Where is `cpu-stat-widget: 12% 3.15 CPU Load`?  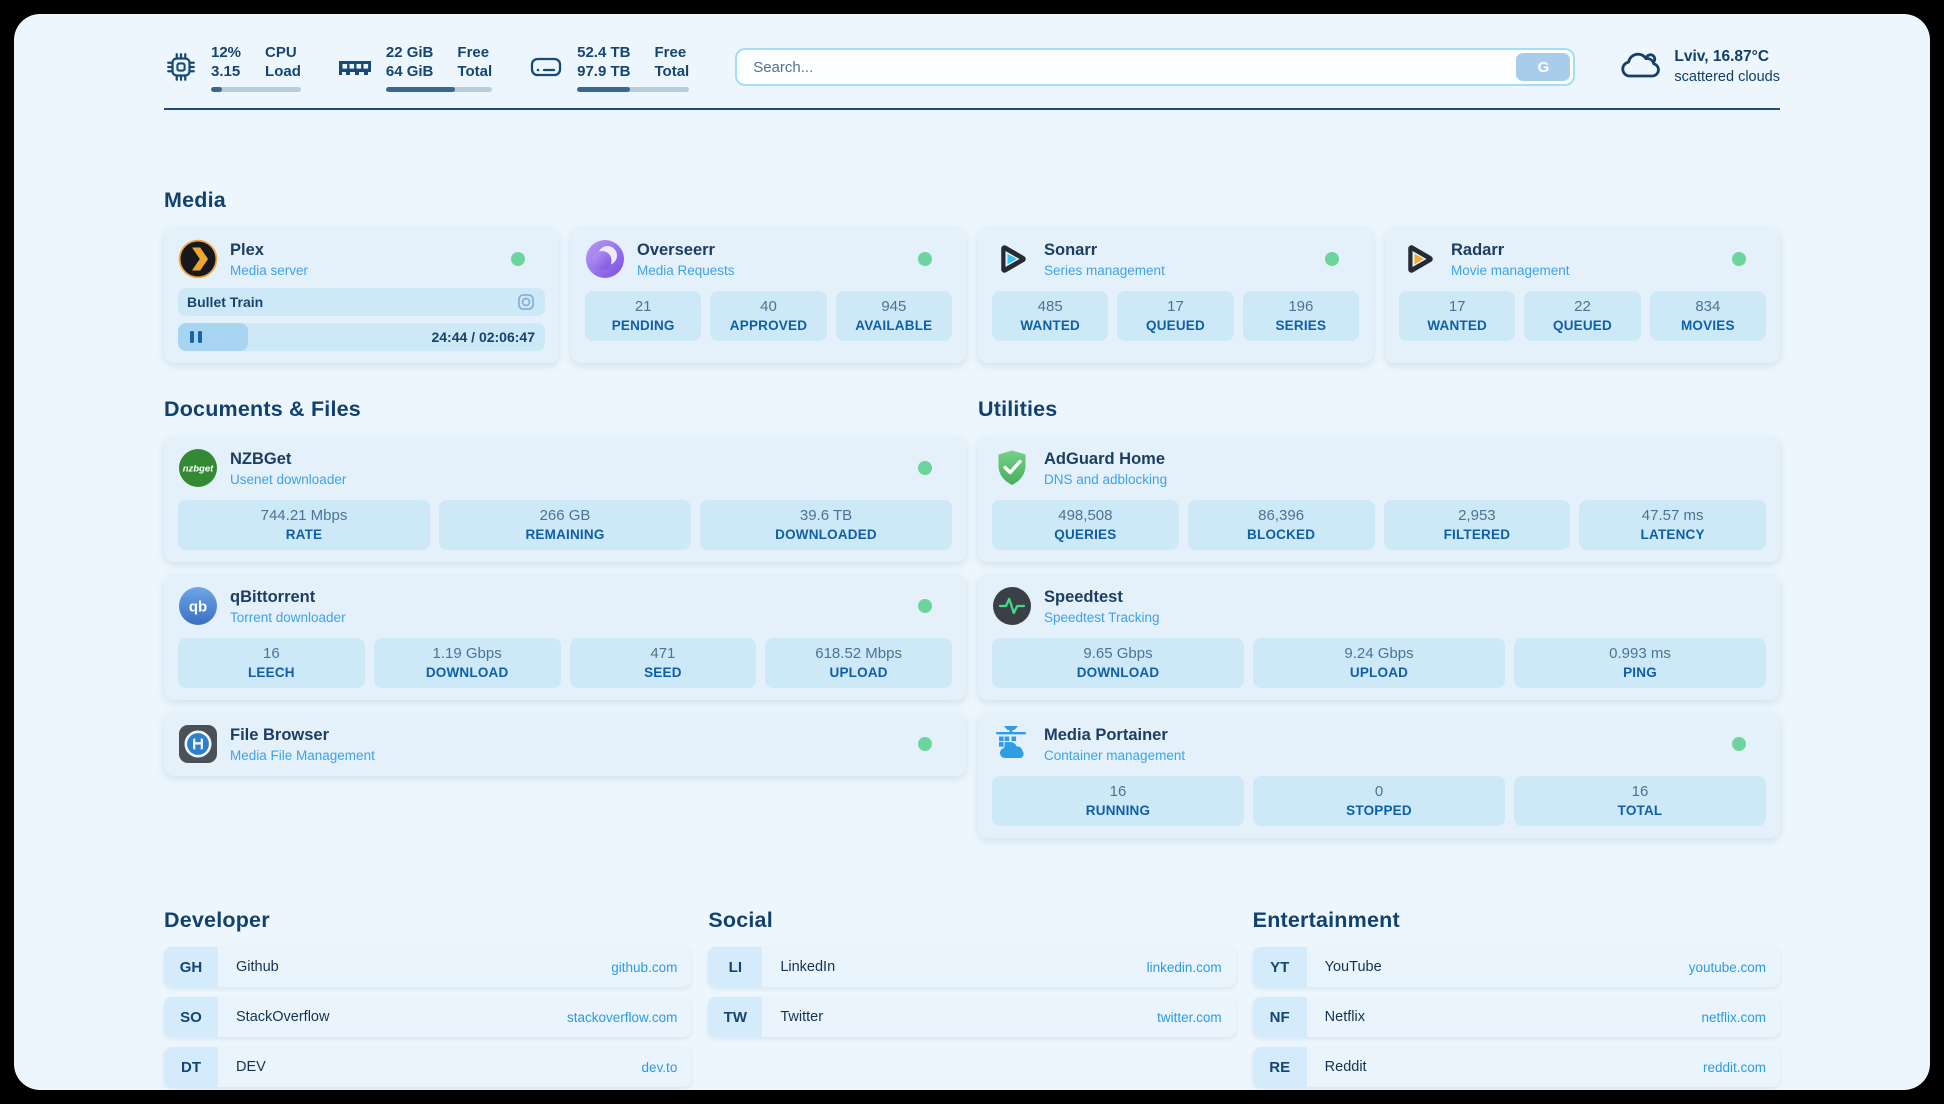 cpu-stat-widget: 12% 3.15 CPU Load is located at coordinates (232, 67).